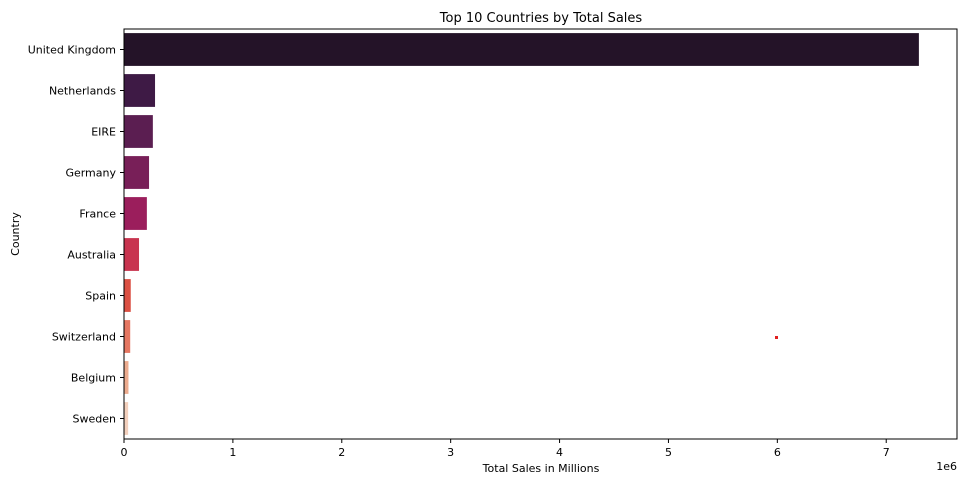  Describe the element at coordinates (450, 452) in the screenshot. I see `x-tick-label: 3` at that location.